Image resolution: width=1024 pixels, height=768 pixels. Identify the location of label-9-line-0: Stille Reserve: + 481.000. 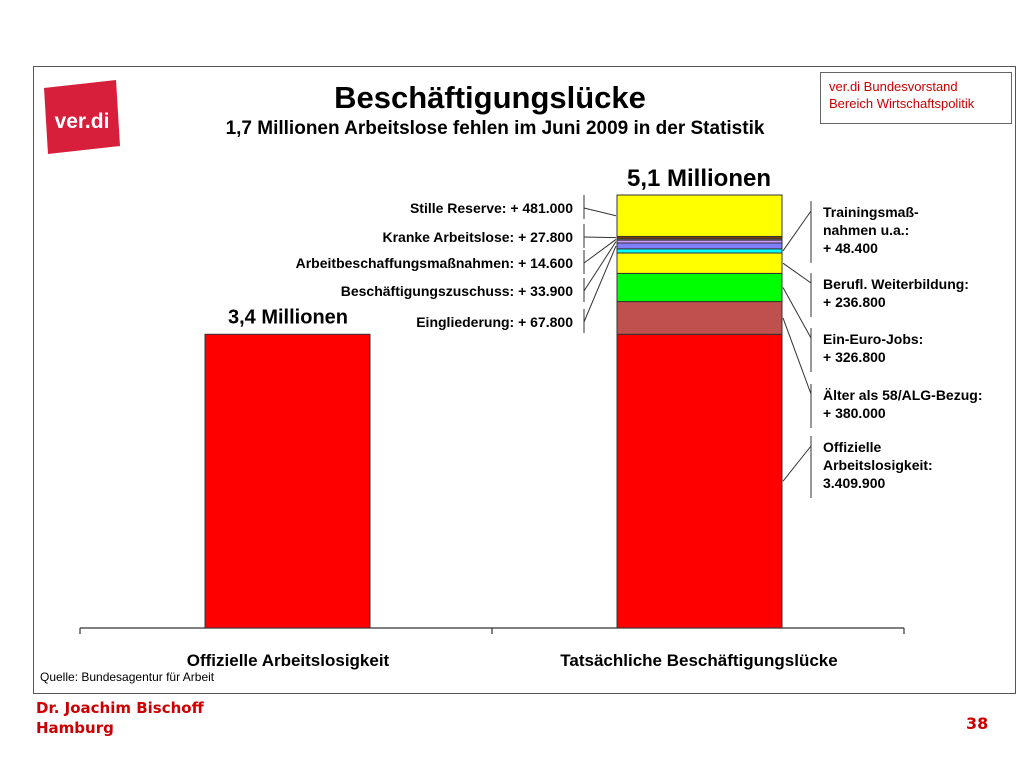
(491, 208).